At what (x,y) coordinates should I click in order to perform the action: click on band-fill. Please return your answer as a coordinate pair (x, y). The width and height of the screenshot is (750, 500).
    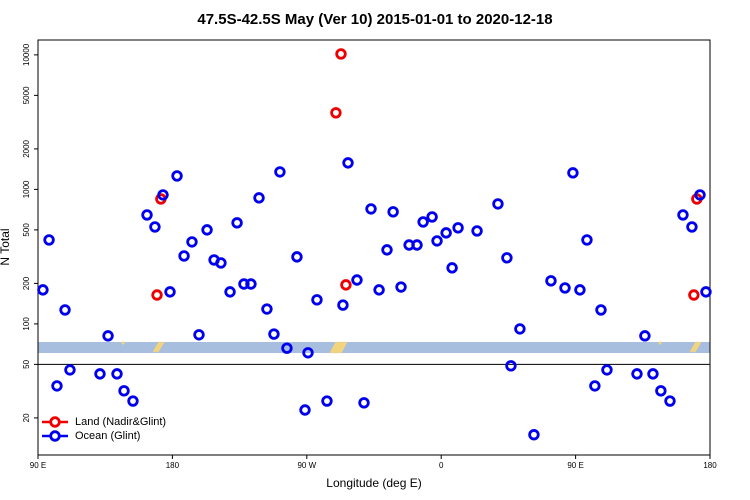
    Looking at the image, I should click on (374, 347).